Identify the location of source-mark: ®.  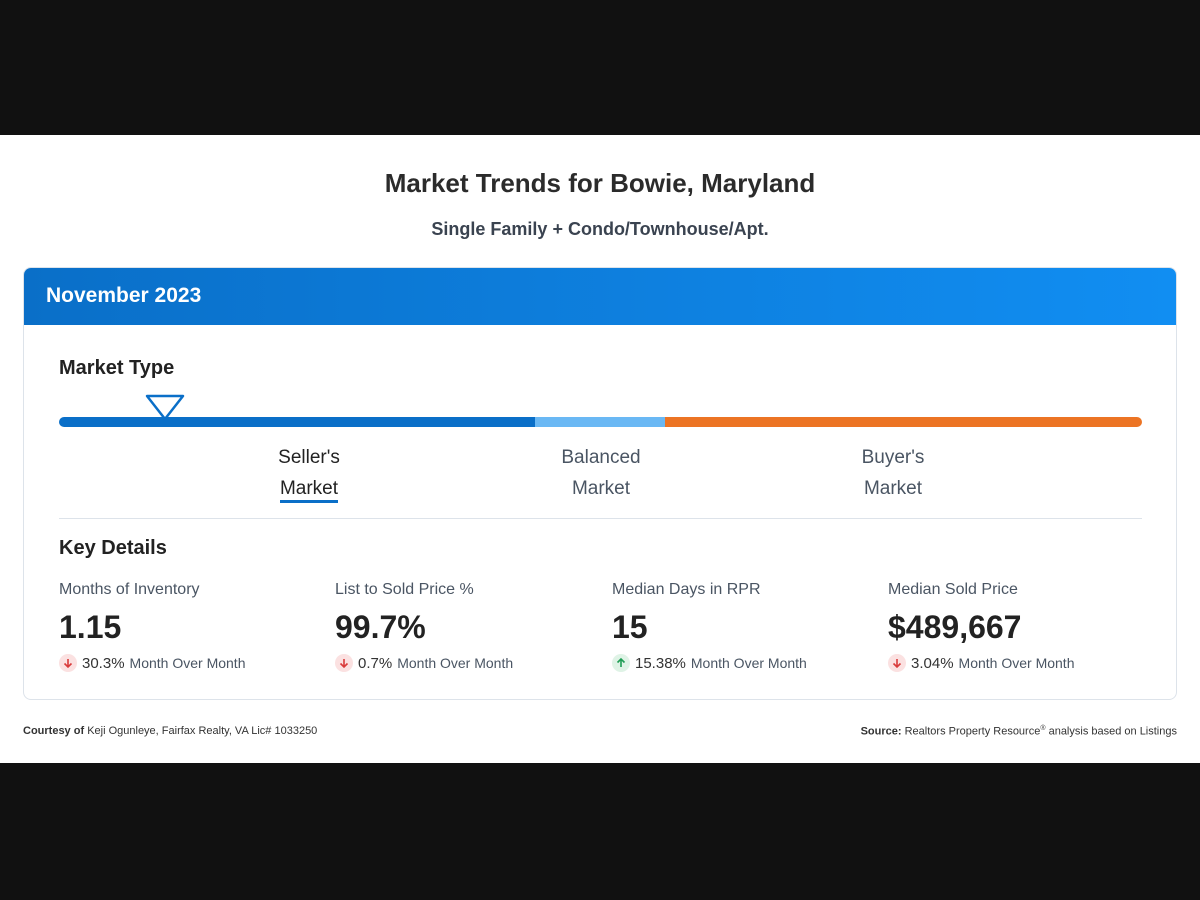
(1043, 728).